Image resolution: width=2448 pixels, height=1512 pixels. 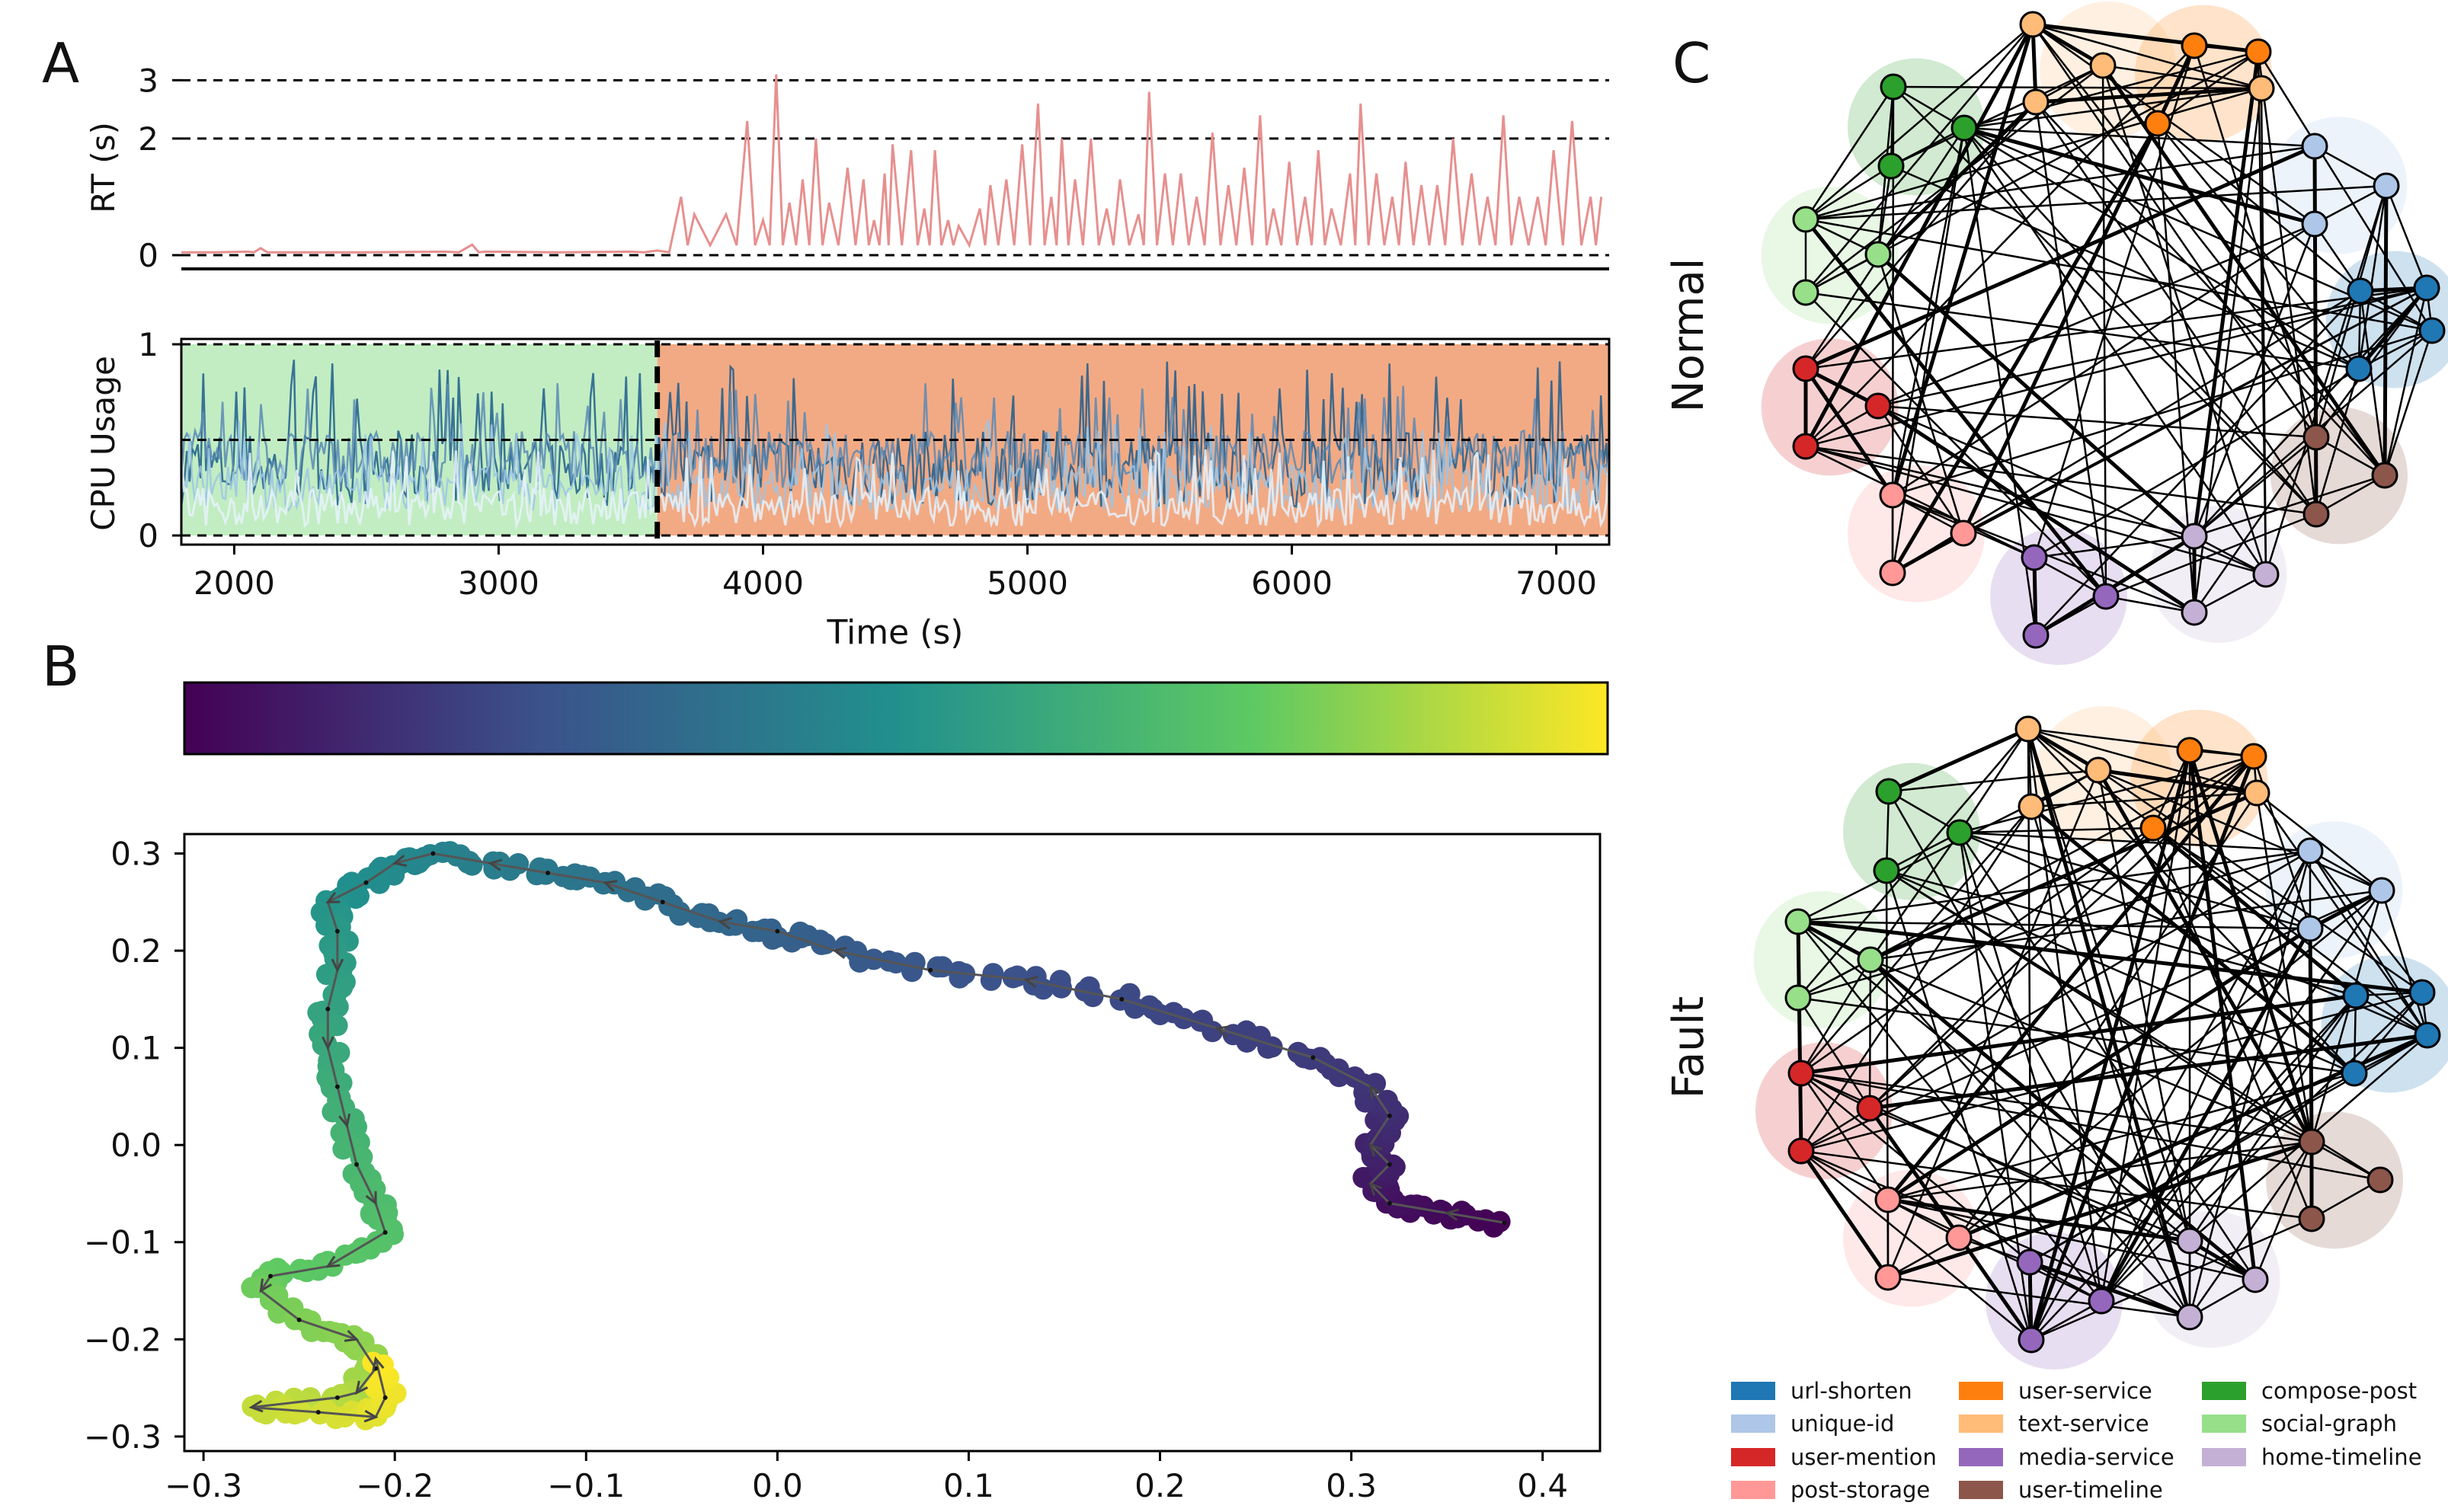 What do you see at coordinates (136, 1049) in the screenshot?
I see `traj-ytick-label: 0.1` at bounding box center [136, 1049].